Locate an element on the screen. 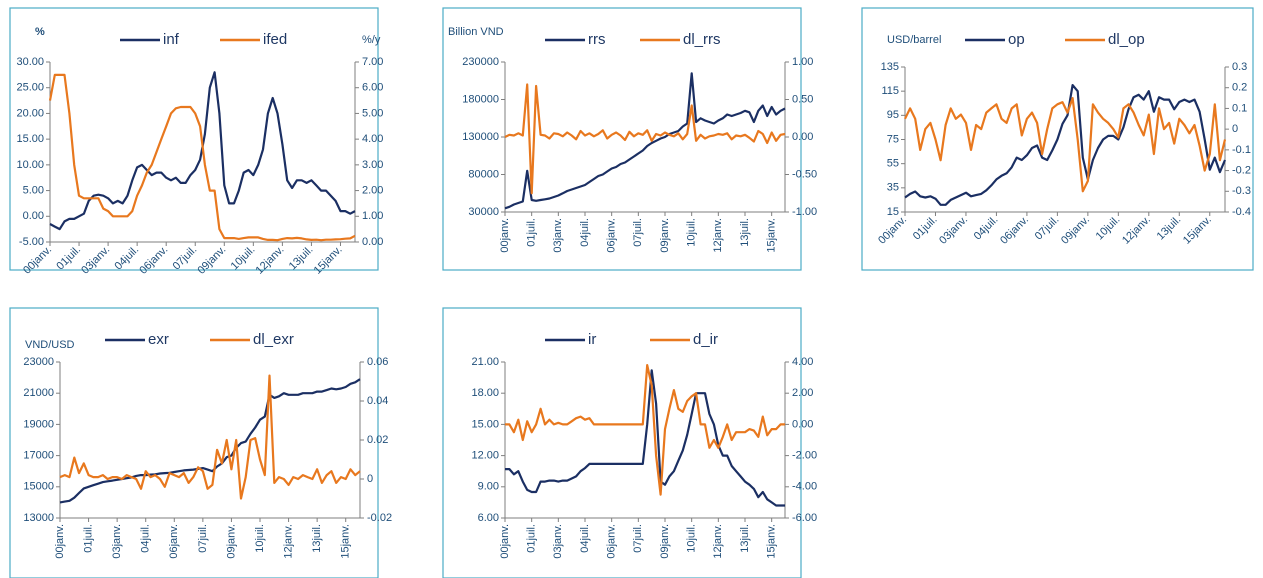 The width and height of the screenshot is (1263, 578). y-tick-label: 15 is located at coordinates (893, 212).